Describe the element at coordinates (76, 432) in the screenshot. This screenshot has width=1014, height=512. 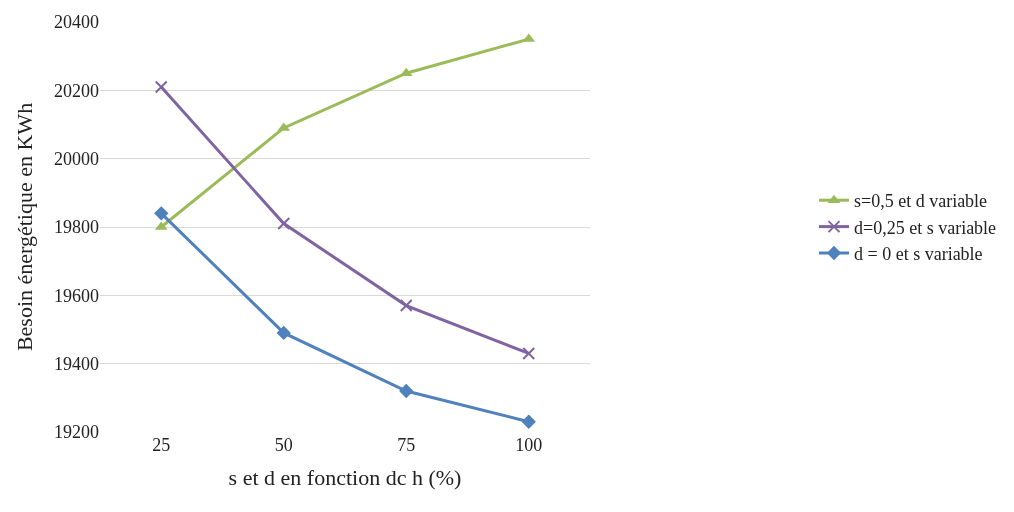
I see `y-tick-label: 19200` at that location.